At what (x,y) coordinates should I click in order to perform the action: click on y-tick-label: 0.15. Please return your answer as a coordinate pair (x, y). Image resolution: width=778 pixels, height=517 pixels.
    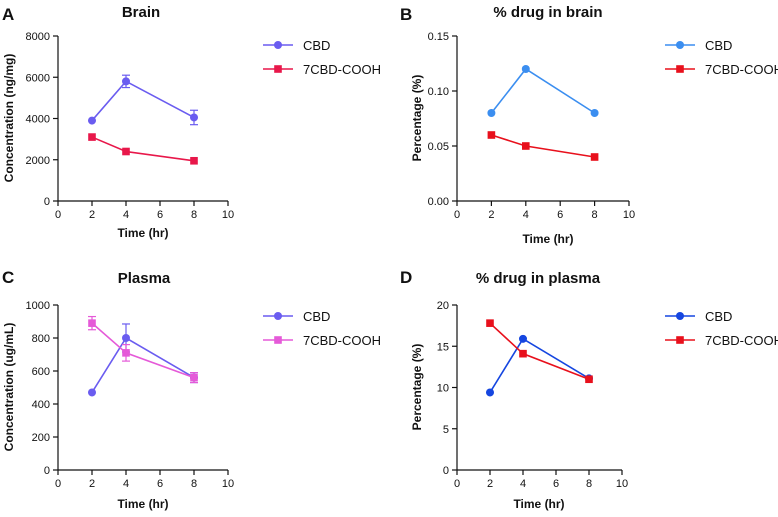
    Looking at the image, I should click on (438, 37).